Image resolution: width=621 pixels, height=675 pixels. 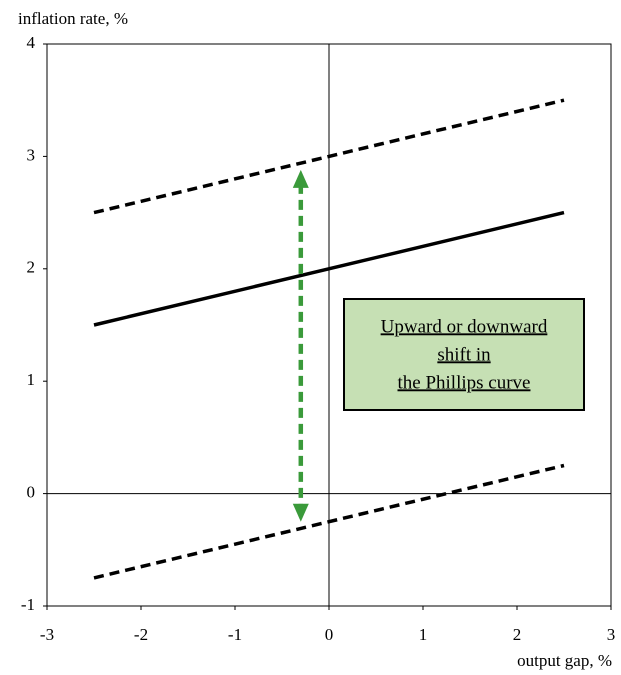 I want to click on x-tick-label: -2, so click(x=141, y=634).